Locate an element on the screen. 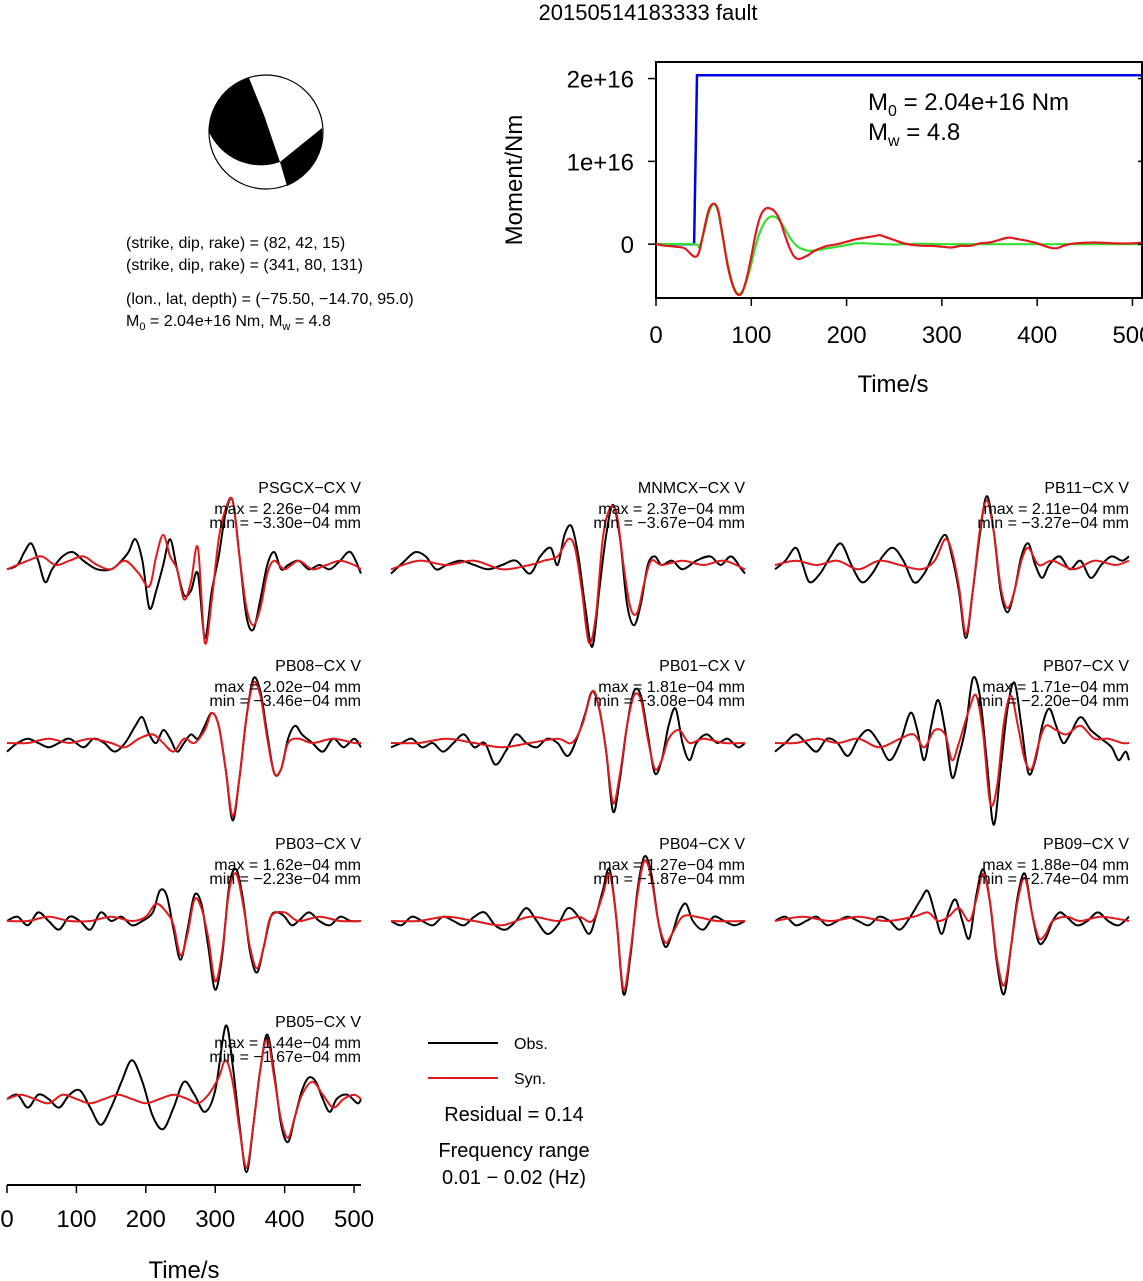  station-label: PB09−CX V is located at coordinates (1086, 844).